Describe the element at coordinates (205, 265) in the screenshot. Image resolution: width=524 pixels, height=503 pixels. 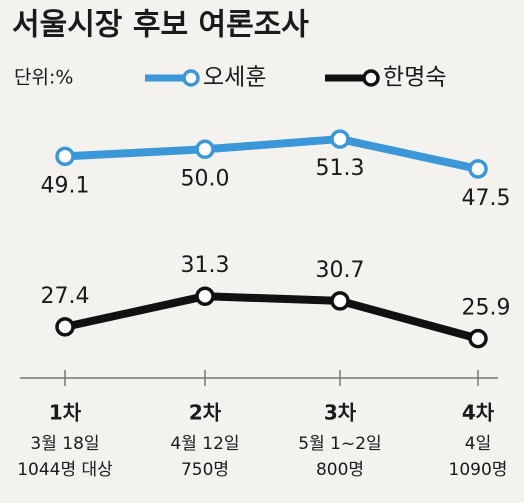
I see `data-label: 31.3` at that location.